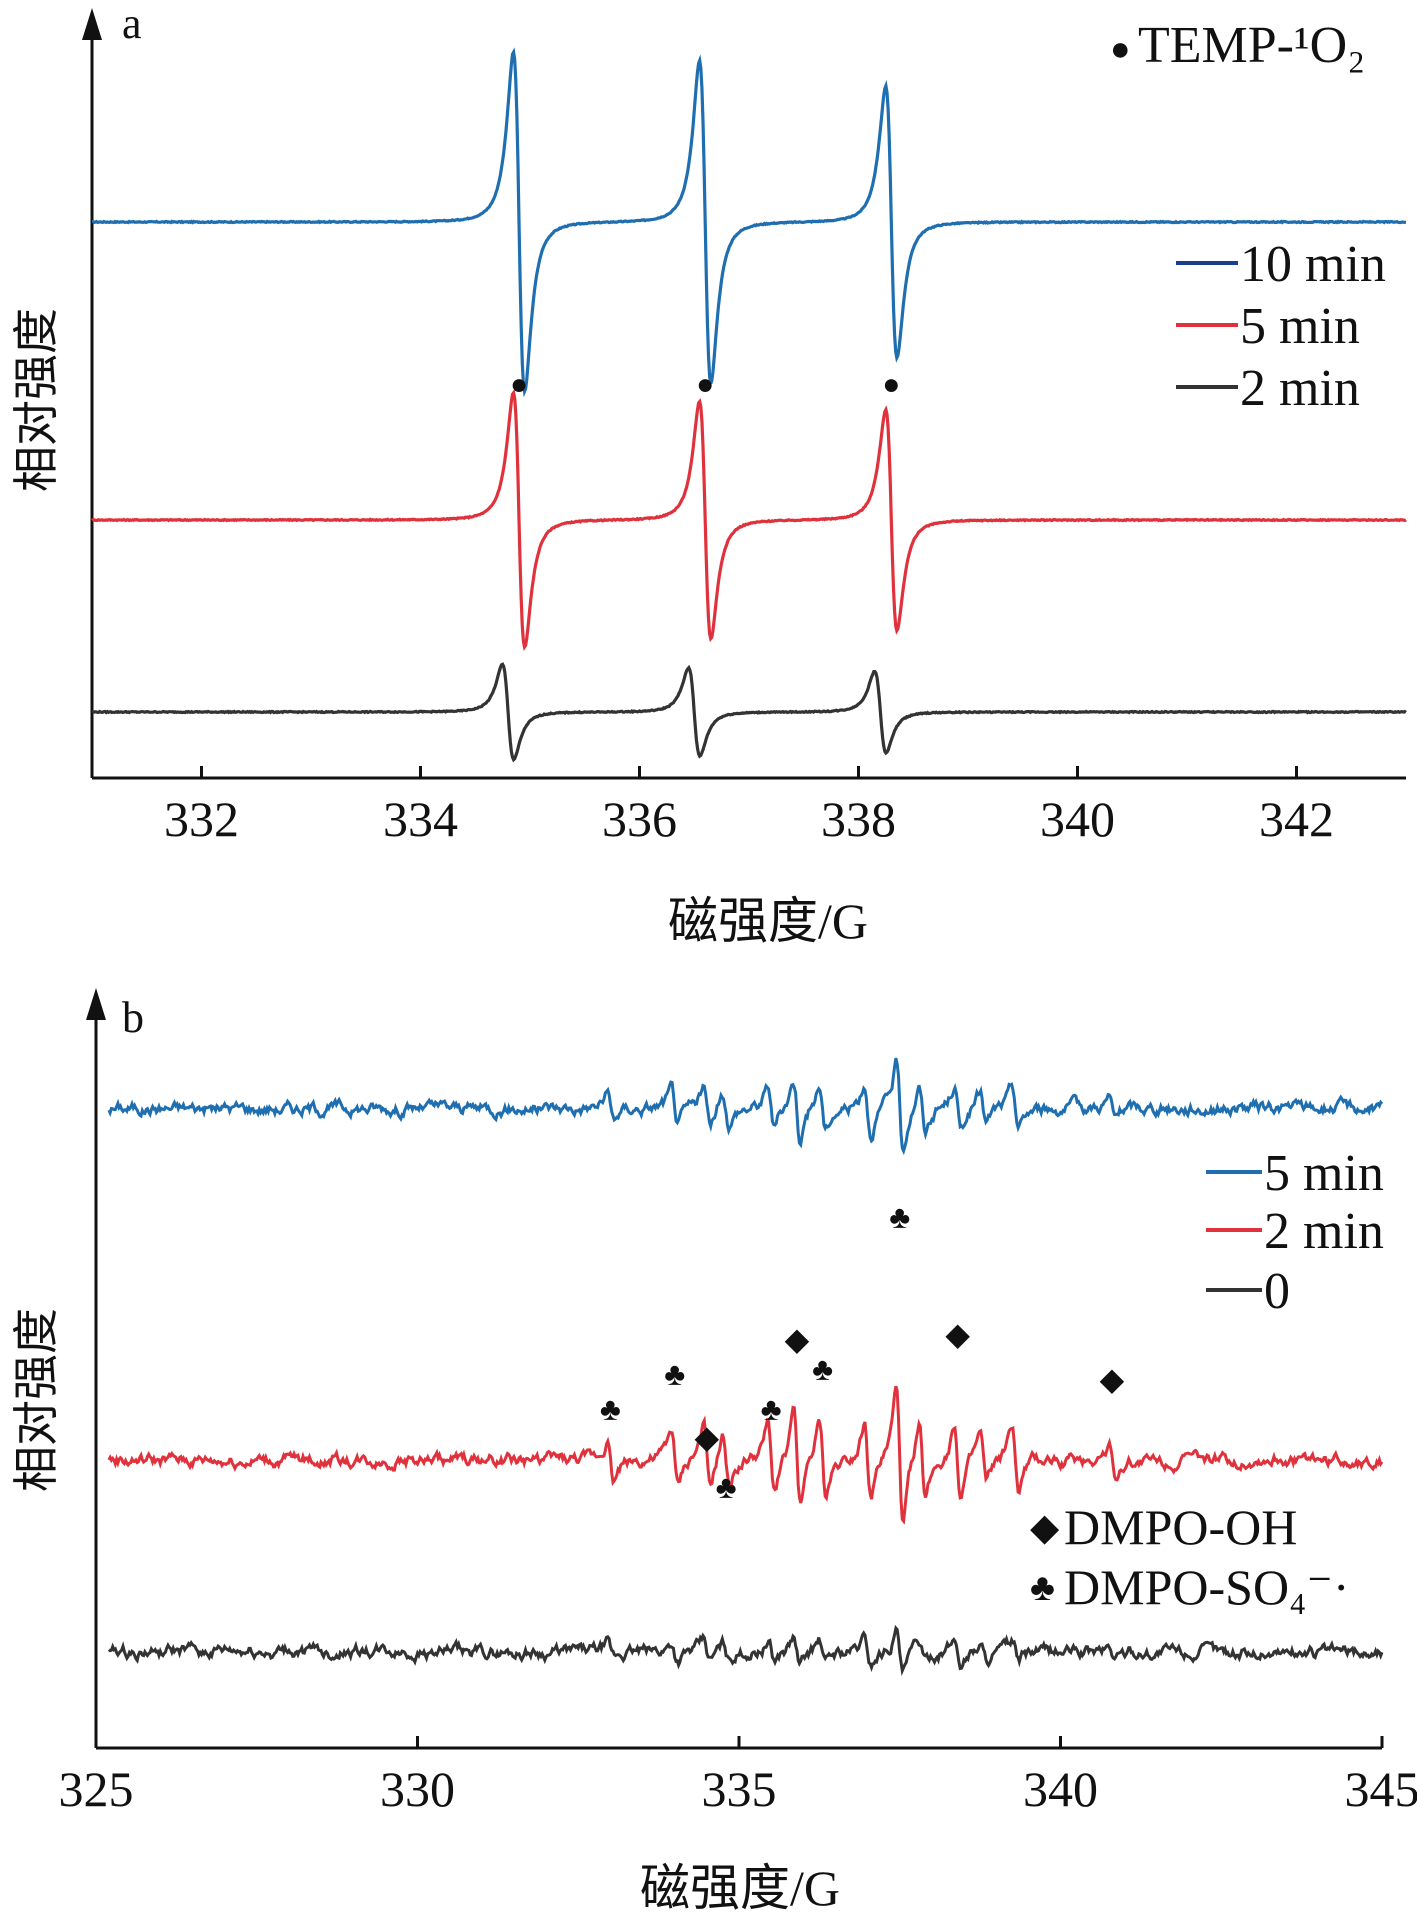  I want to click on panel-b-x-axis-title: 磁强度/G, so click(740, 1888).